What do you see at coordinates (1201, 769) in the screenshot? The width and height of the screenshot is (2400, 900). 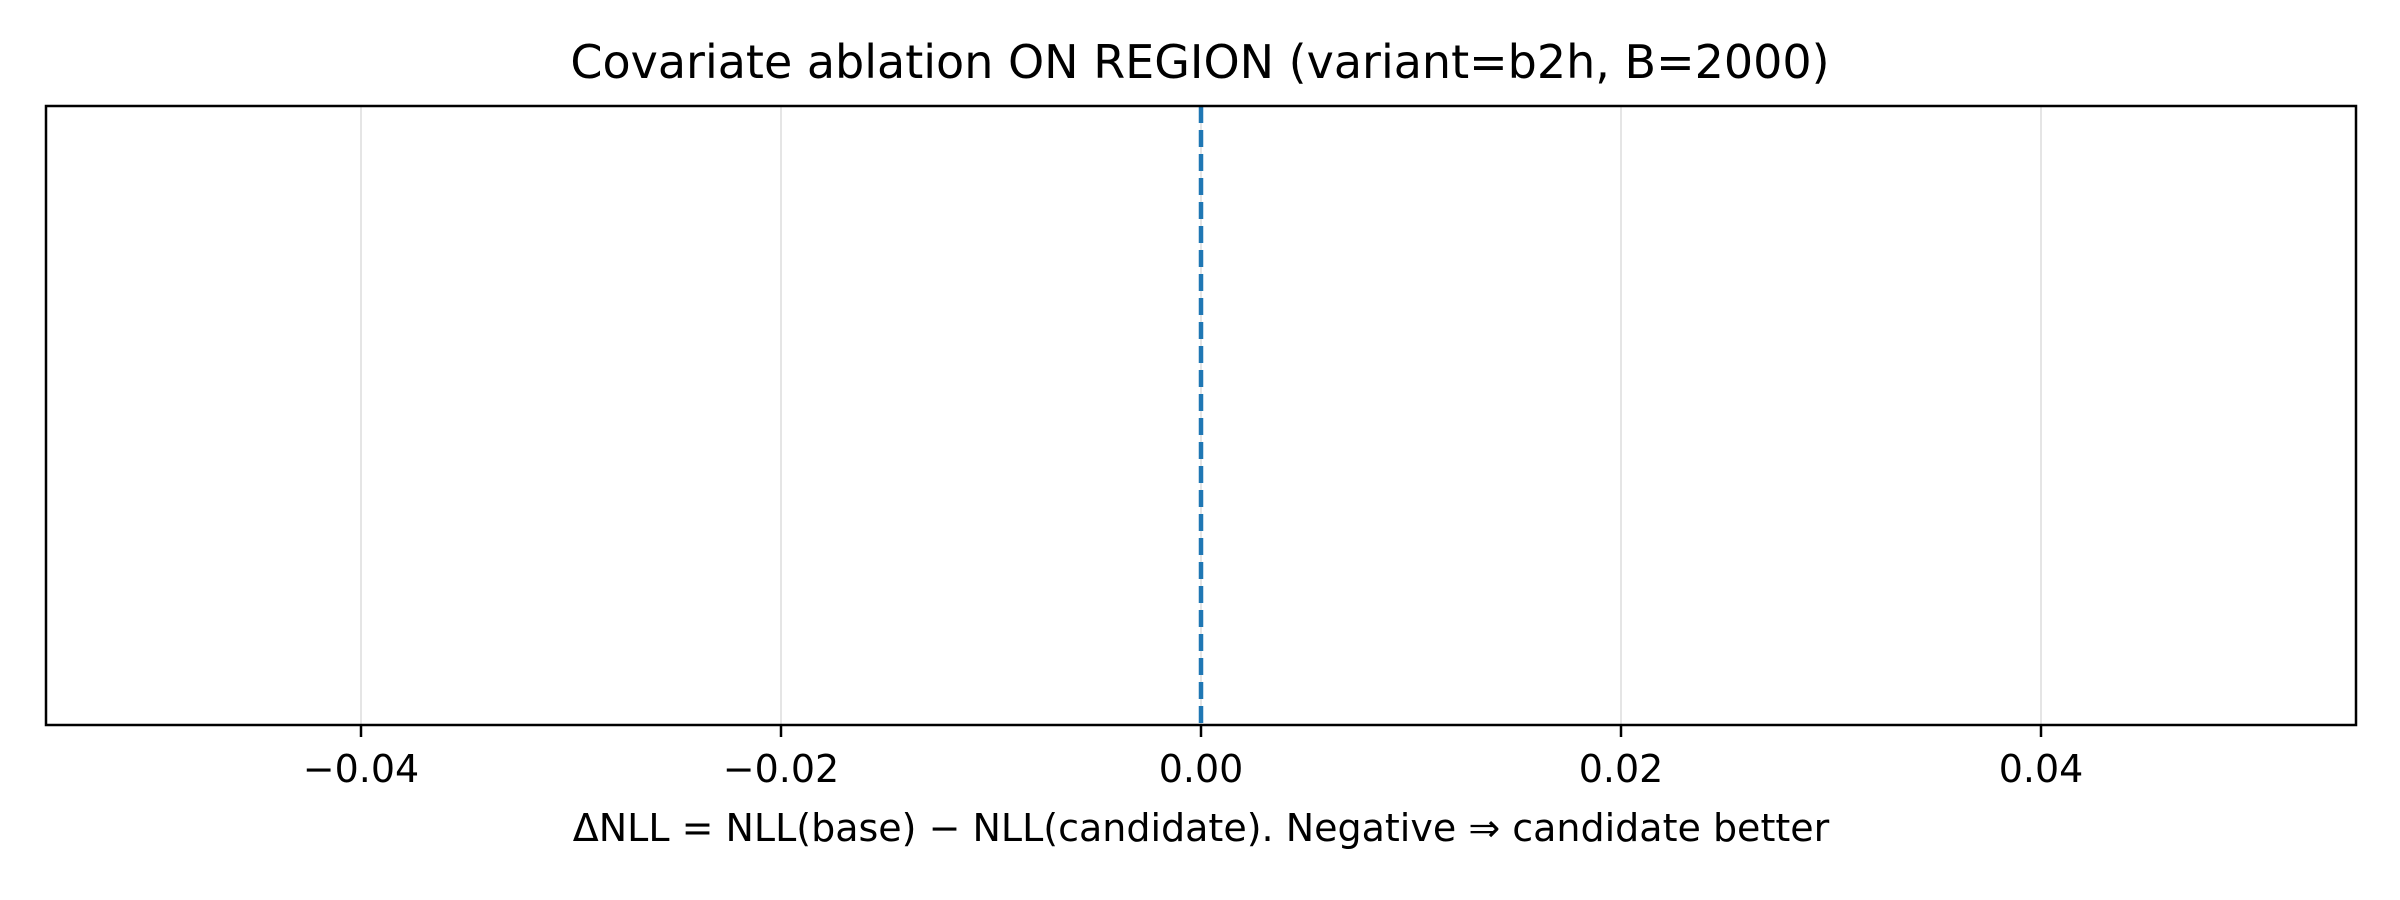 I see `x-tick-label-0-00: 0.00` at bounding box center [1201, 769].